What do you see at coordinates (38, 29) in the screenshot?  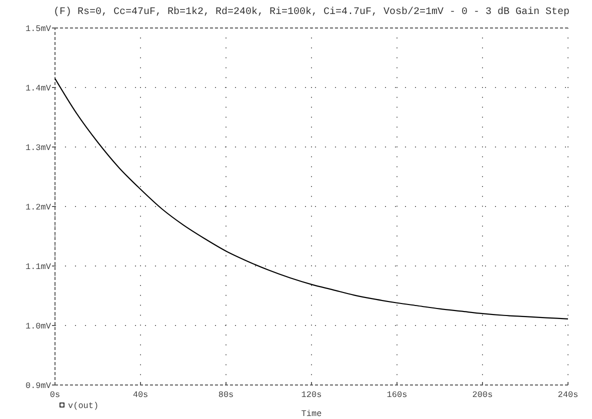 I see `y-tick-label: 1.5mV` at bounding box center [38, 29].